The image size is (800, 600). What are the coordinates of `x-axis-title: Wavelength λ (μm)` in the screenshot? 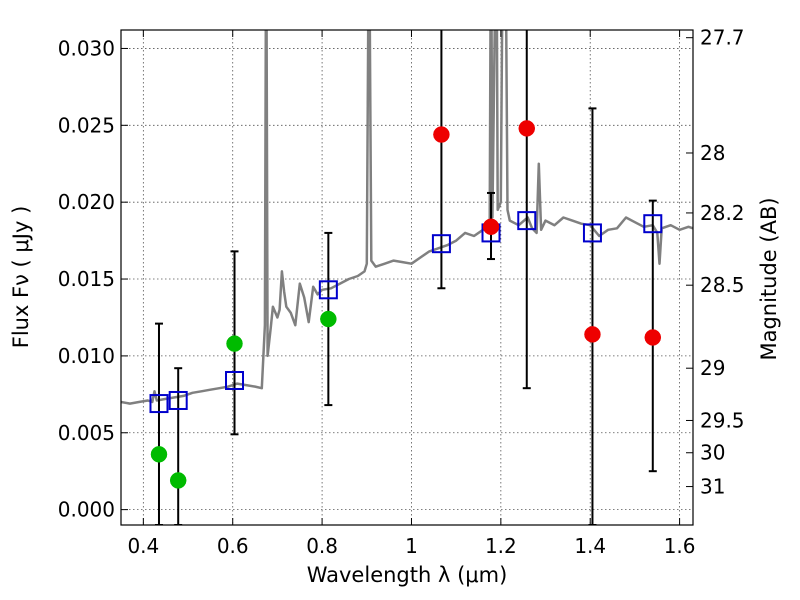 It's located at (407, 575).